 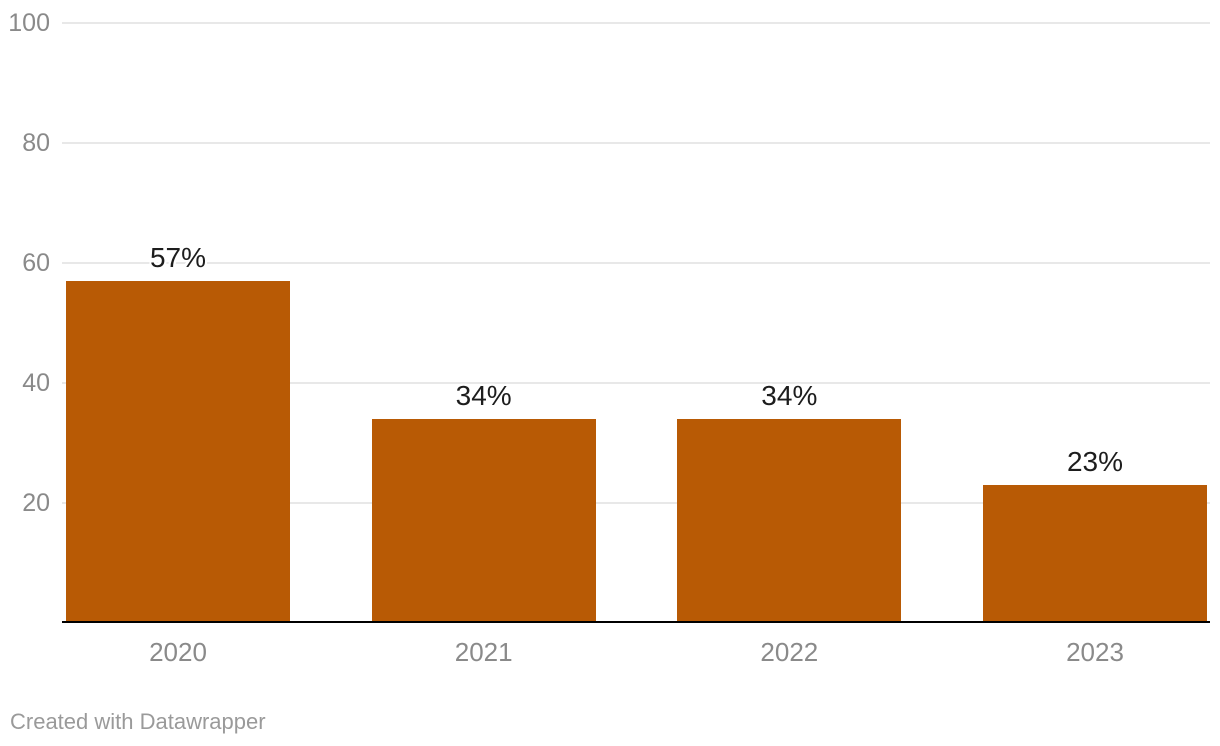 What do you see at coordinates (636, 622) in the screenshot?
I see `x-axis-baseline` at bounding box center [636, 622].